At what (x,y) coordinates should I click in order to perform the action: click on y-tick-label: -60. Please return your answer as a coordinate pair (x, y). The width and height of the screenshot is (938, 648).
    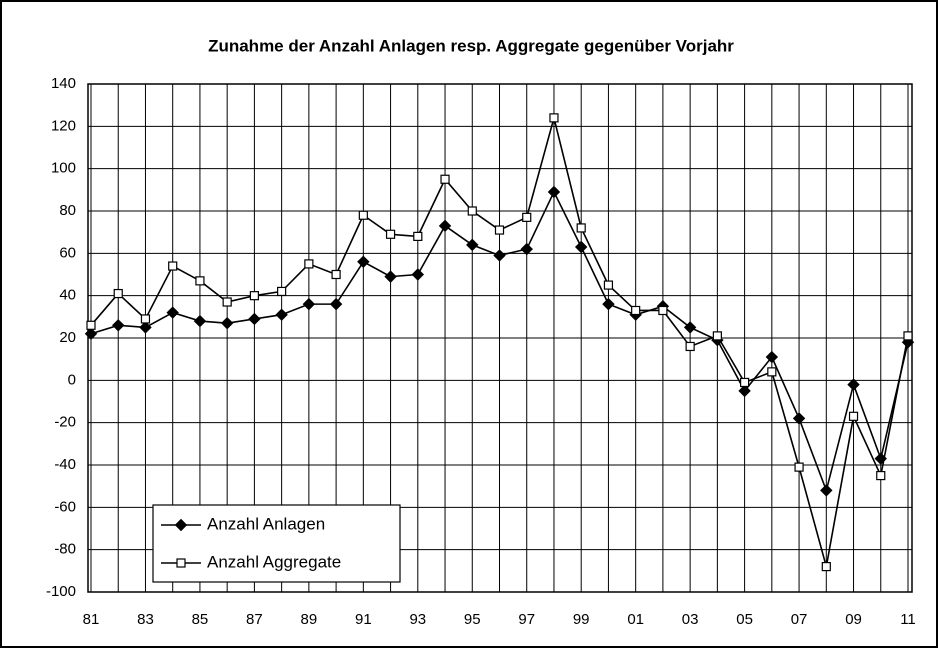
    Looking at the image, I should click on (65, 506).